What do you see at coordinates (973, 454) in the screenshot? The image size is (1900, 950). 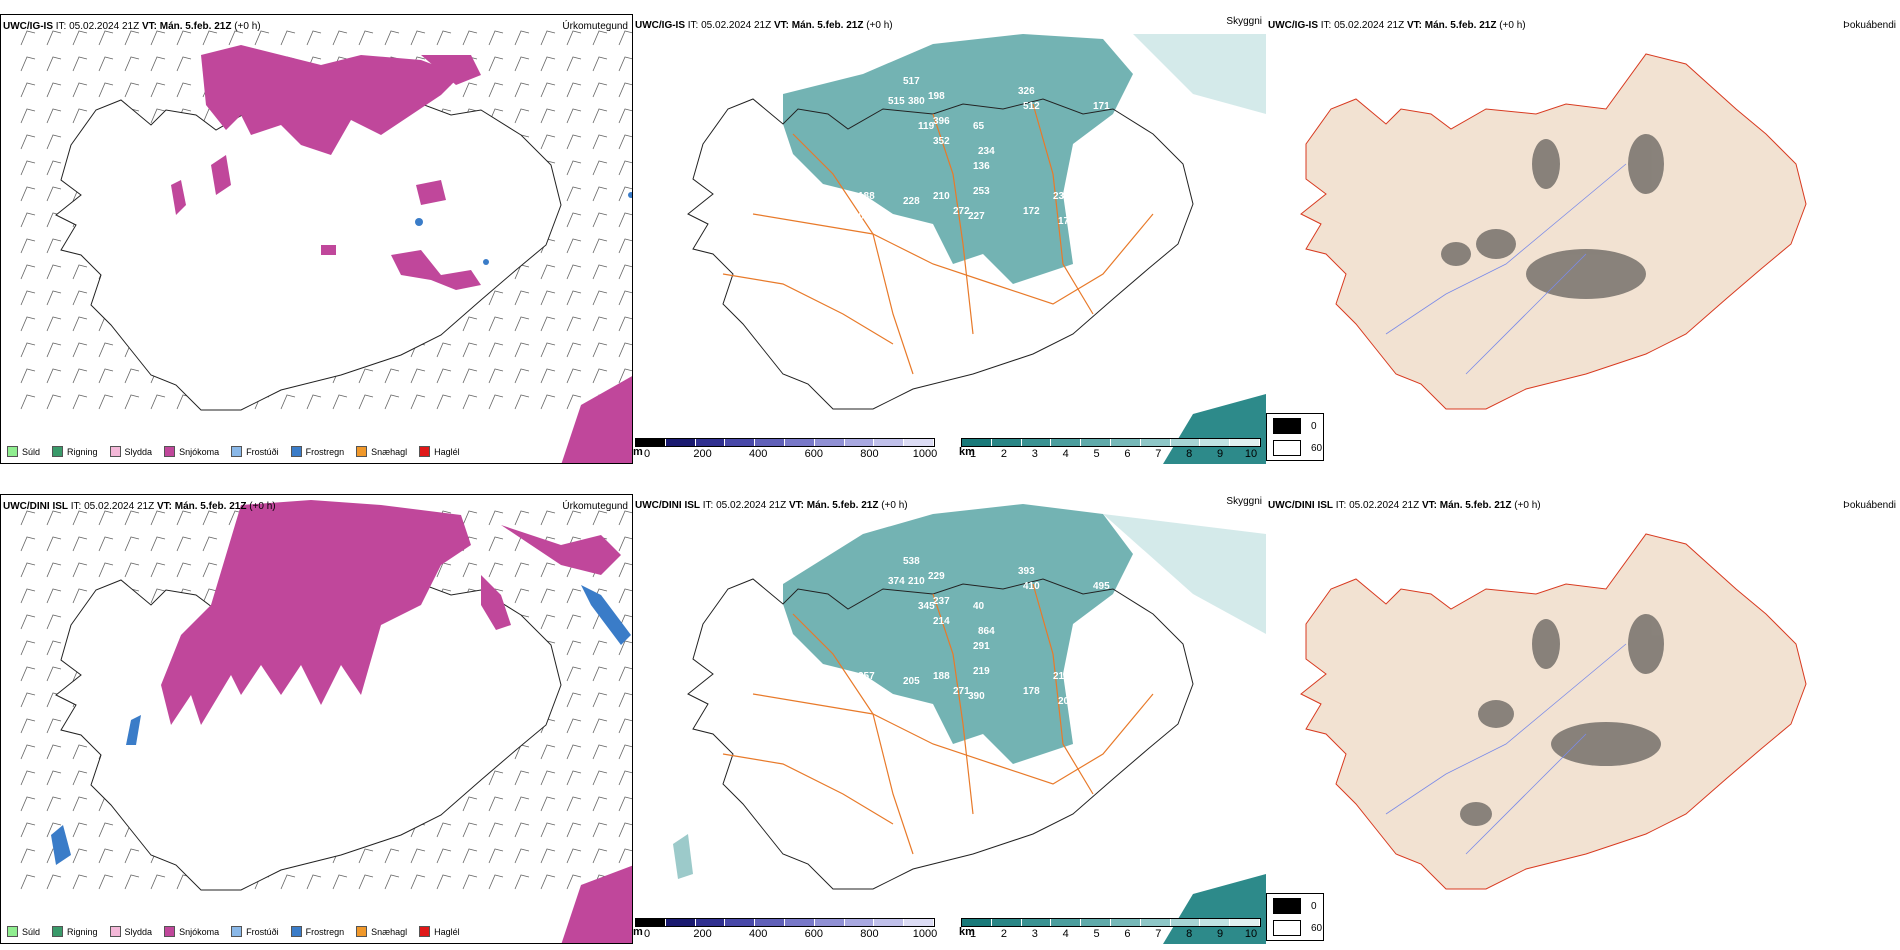 I see `colorbar-tick: 1` at bounding box center [973, 454].